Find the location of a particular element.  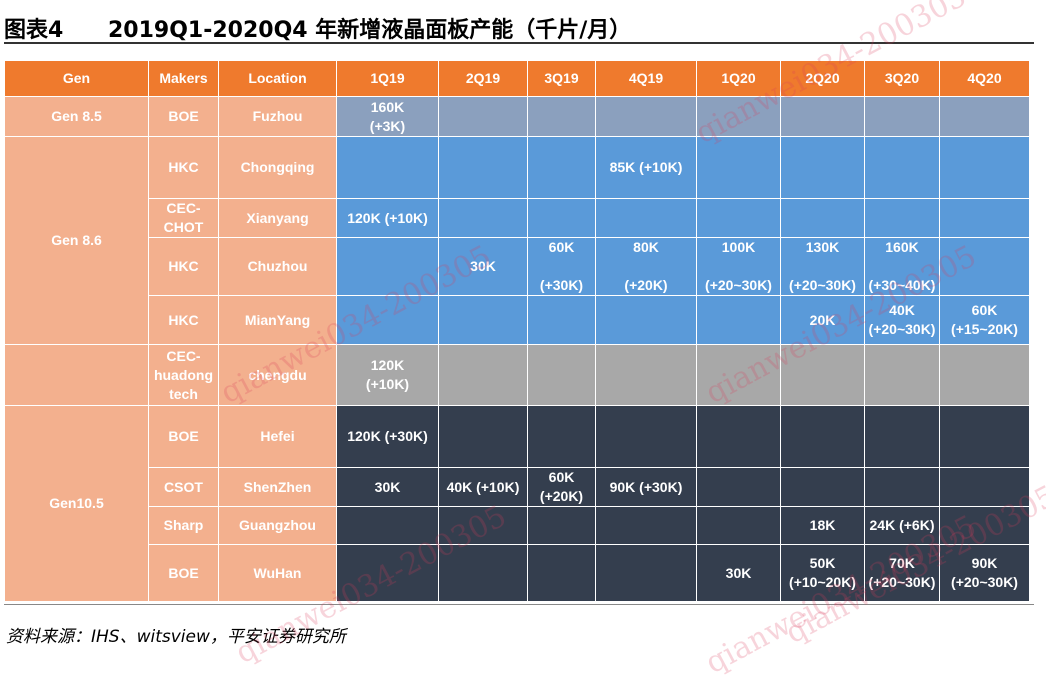

capacity-cell: 50K (+10~20K) is located at coordinates (822, 573).